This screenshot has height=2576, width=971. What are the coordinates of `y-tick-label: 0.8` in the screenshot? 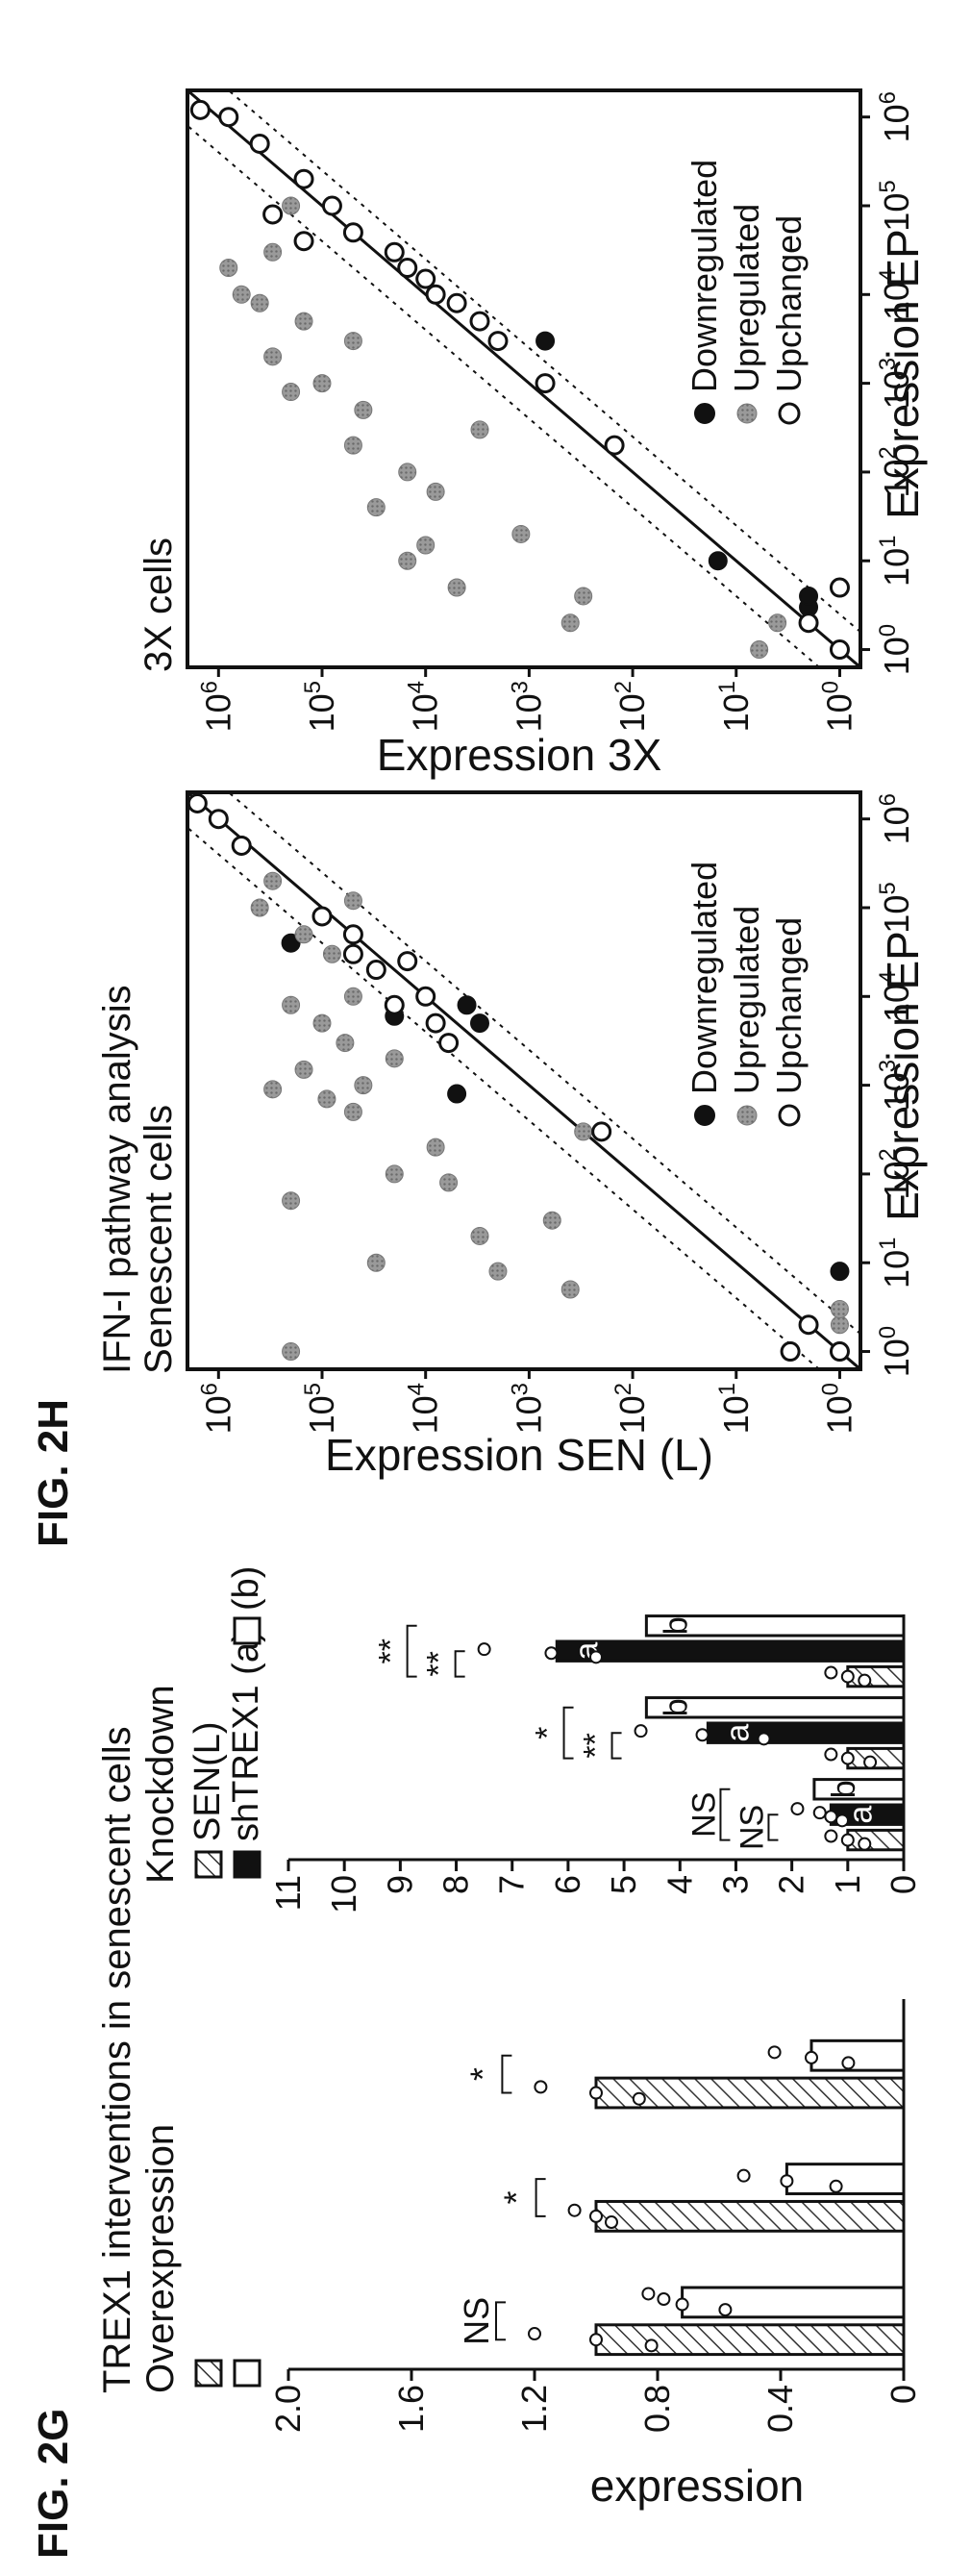 It's located at (657, 2409).